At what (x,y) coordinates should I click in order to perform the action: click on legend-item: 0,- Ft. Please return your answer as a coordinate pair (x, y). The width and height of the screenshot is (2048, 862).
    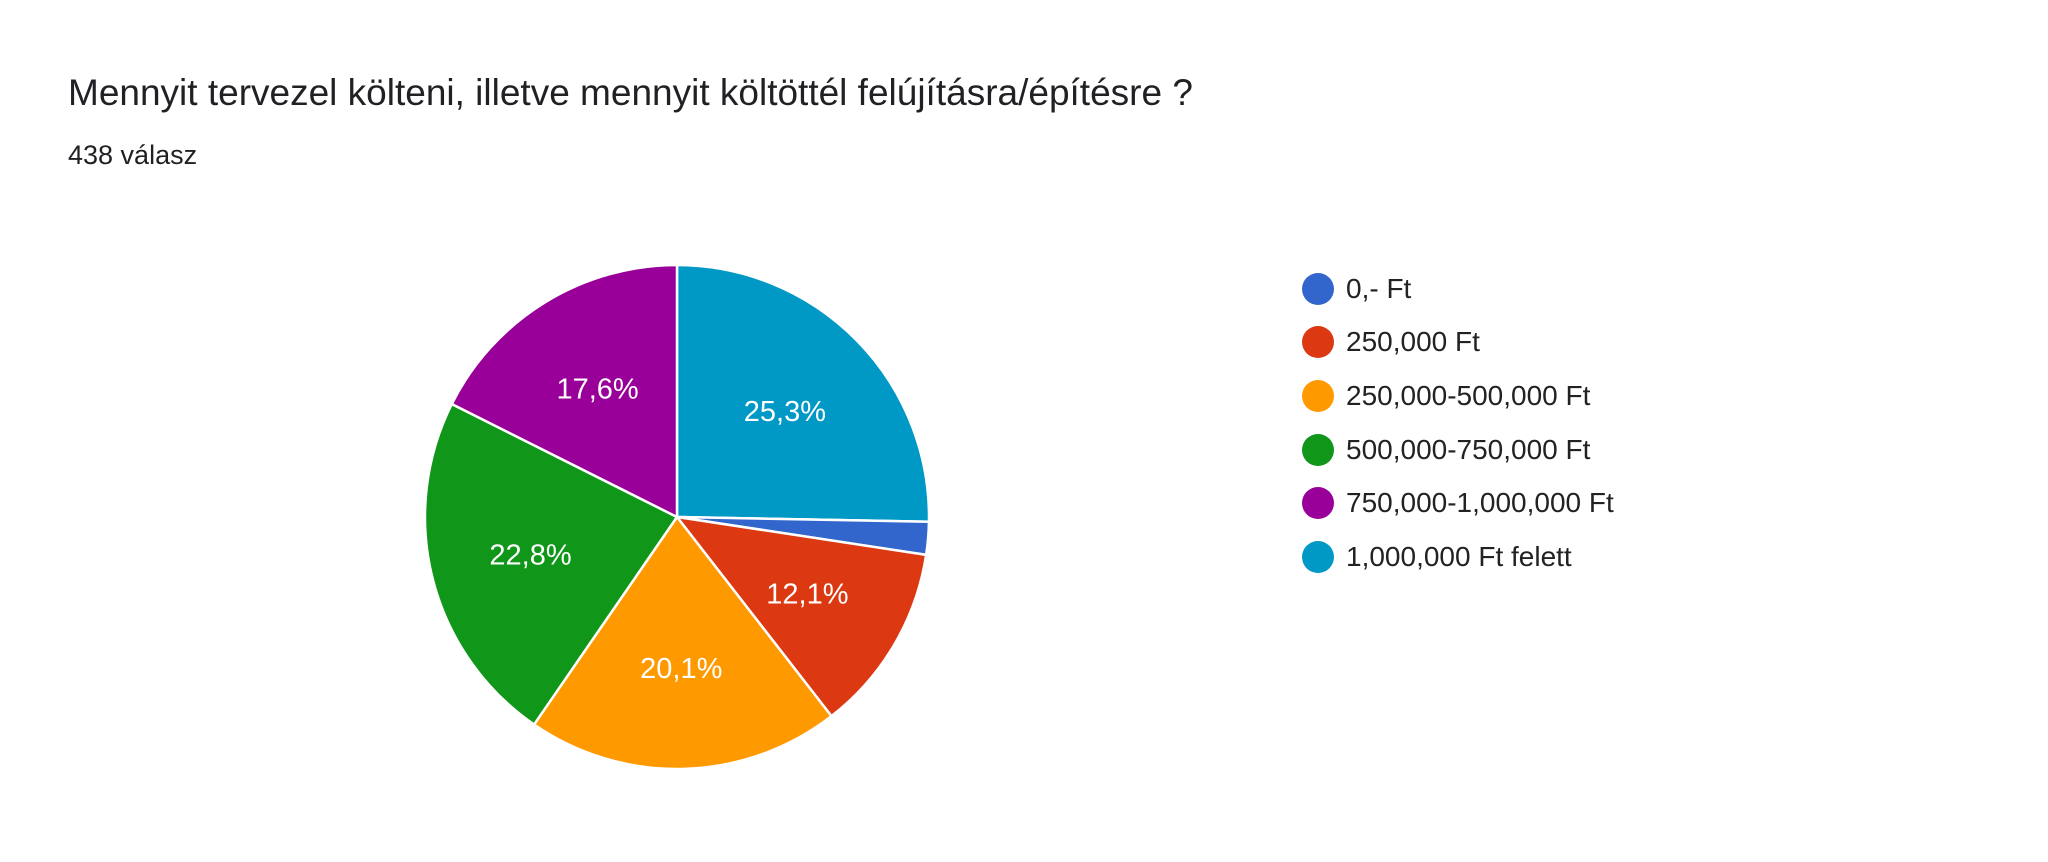
    Looking at the image, I should click on (1458, 289).